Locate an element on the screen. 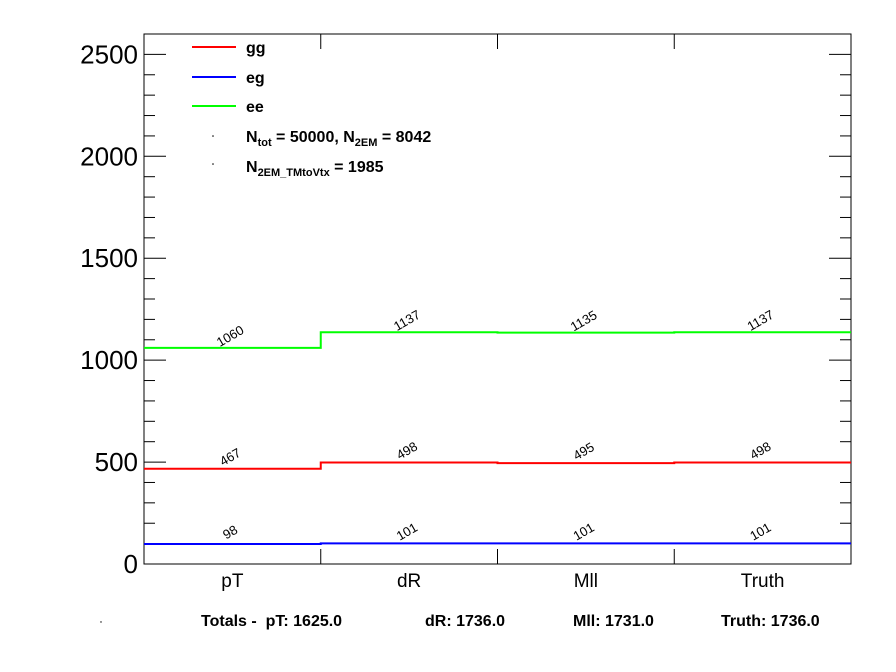 The width and height of the screenshot is (896, 672). annotation-n2em-vtx: N2EM_TMtoVtx = 1985 is located at coordinates (315, 169).